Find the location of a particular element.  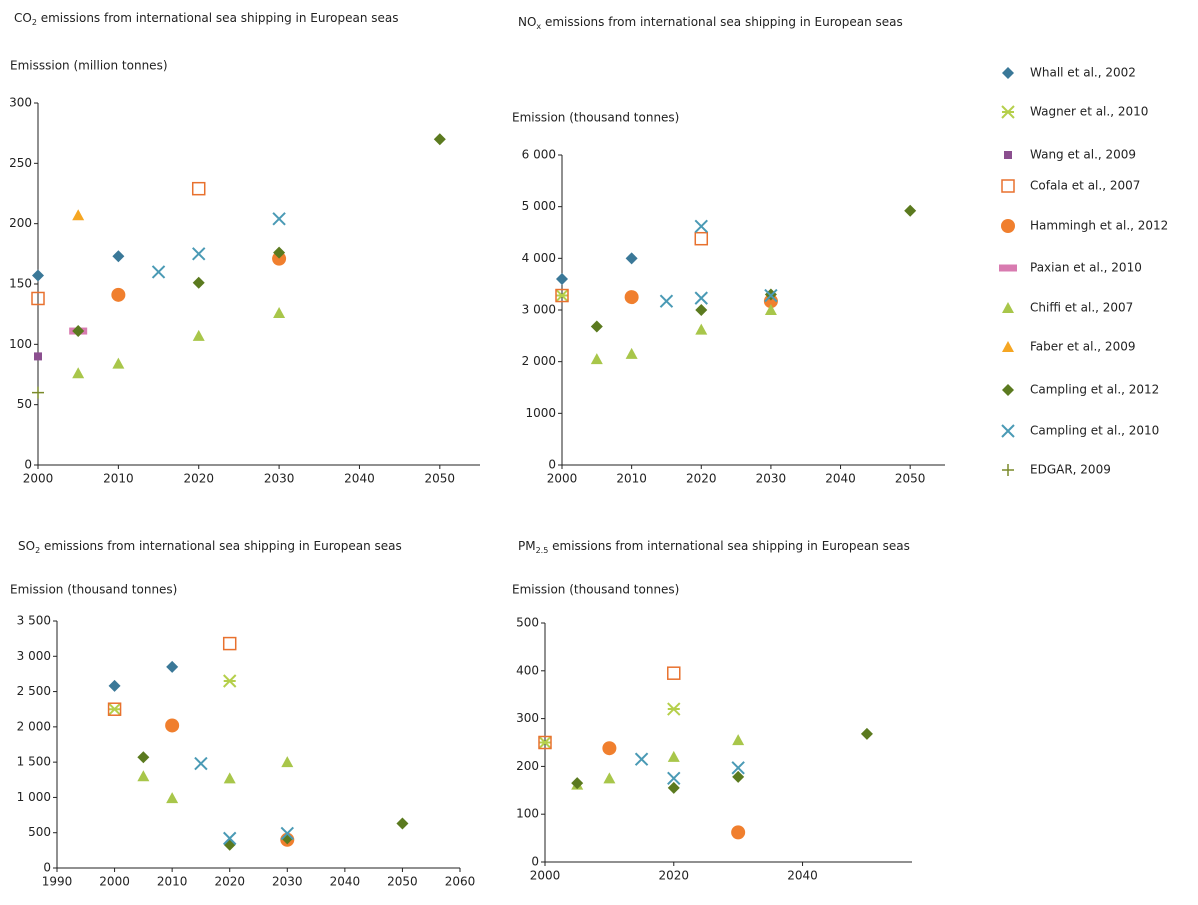

legend-label: Paxian et al., 2010 is located at coordinates (1086, 268).